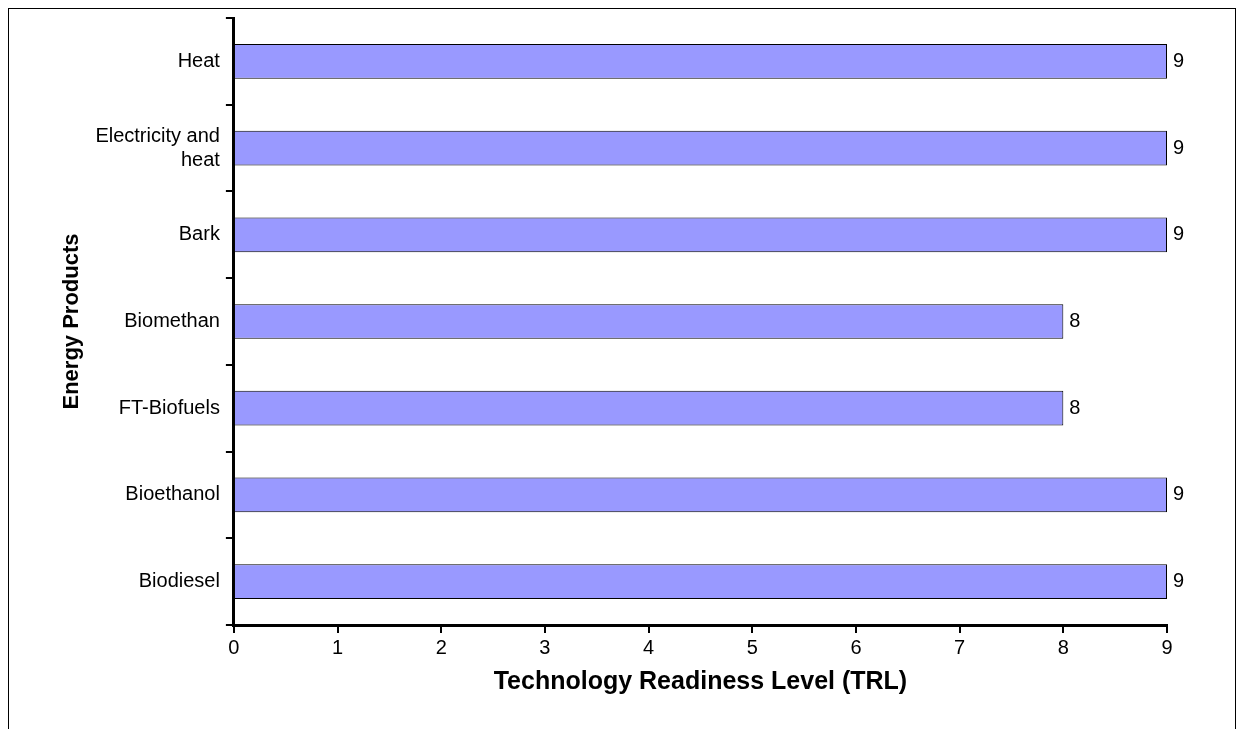  What do you see at coordinates (545, 646) in the screenshot?
I see `x-tick-label: 3` at bounding box center [545, 646].